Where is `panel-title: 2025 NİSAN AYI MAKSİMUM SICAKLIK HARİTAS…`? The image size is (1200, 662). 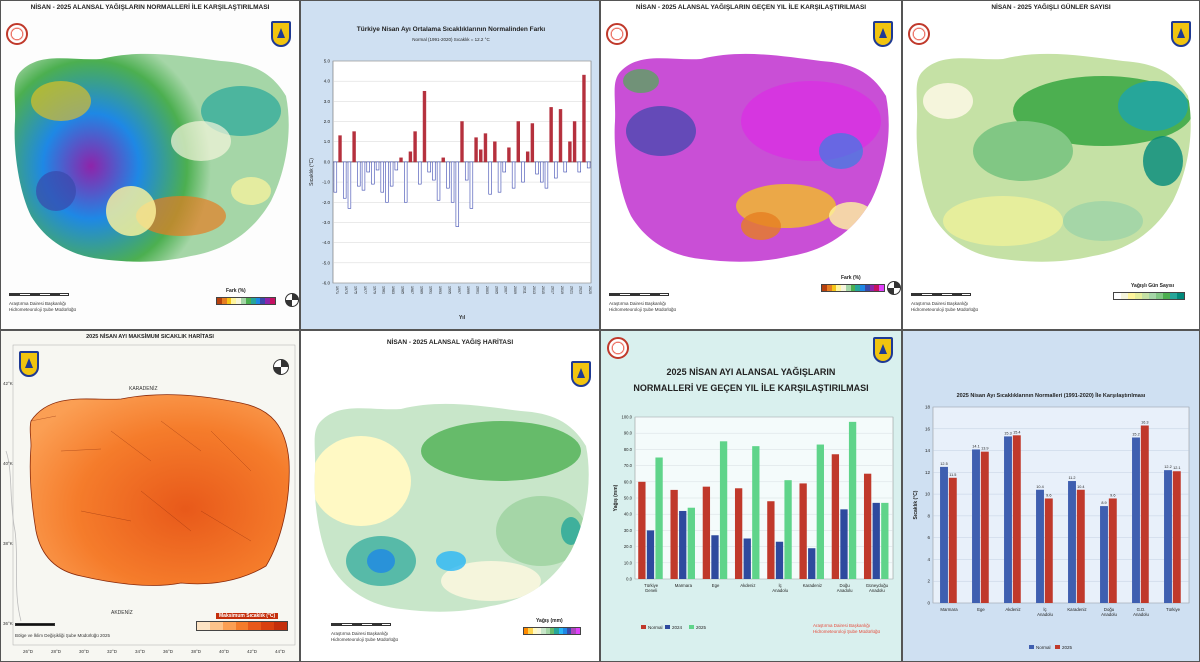
panel-title: 2025 NİSAN AYI MAKSİMUM SICAKLIK HARİTAS… is located at coordinates (150, 337).